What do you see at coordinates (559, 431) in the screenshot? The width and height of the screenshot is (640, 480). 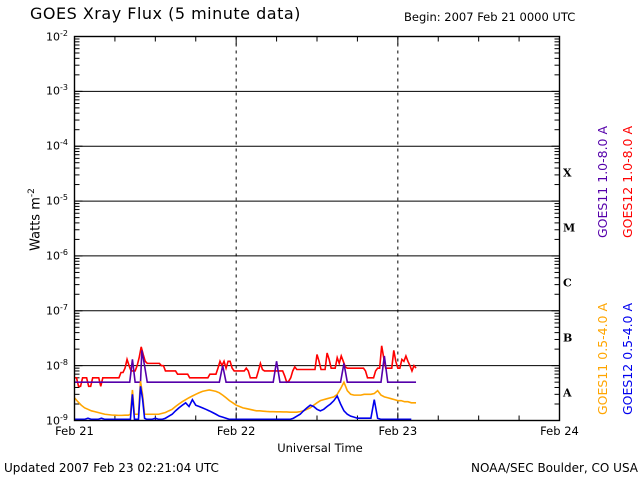 I see `x-tick-label: Feb 24` at bounding box center [559, 431].